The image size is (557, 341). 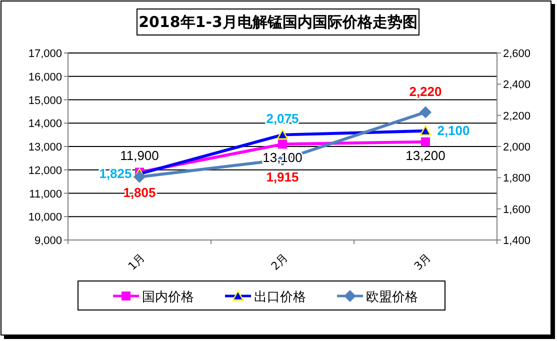 What do you see at coordinates (45, 54) in the screenshot?
I see `y-tick-label: 17,000` at bounding box center [45, 54].